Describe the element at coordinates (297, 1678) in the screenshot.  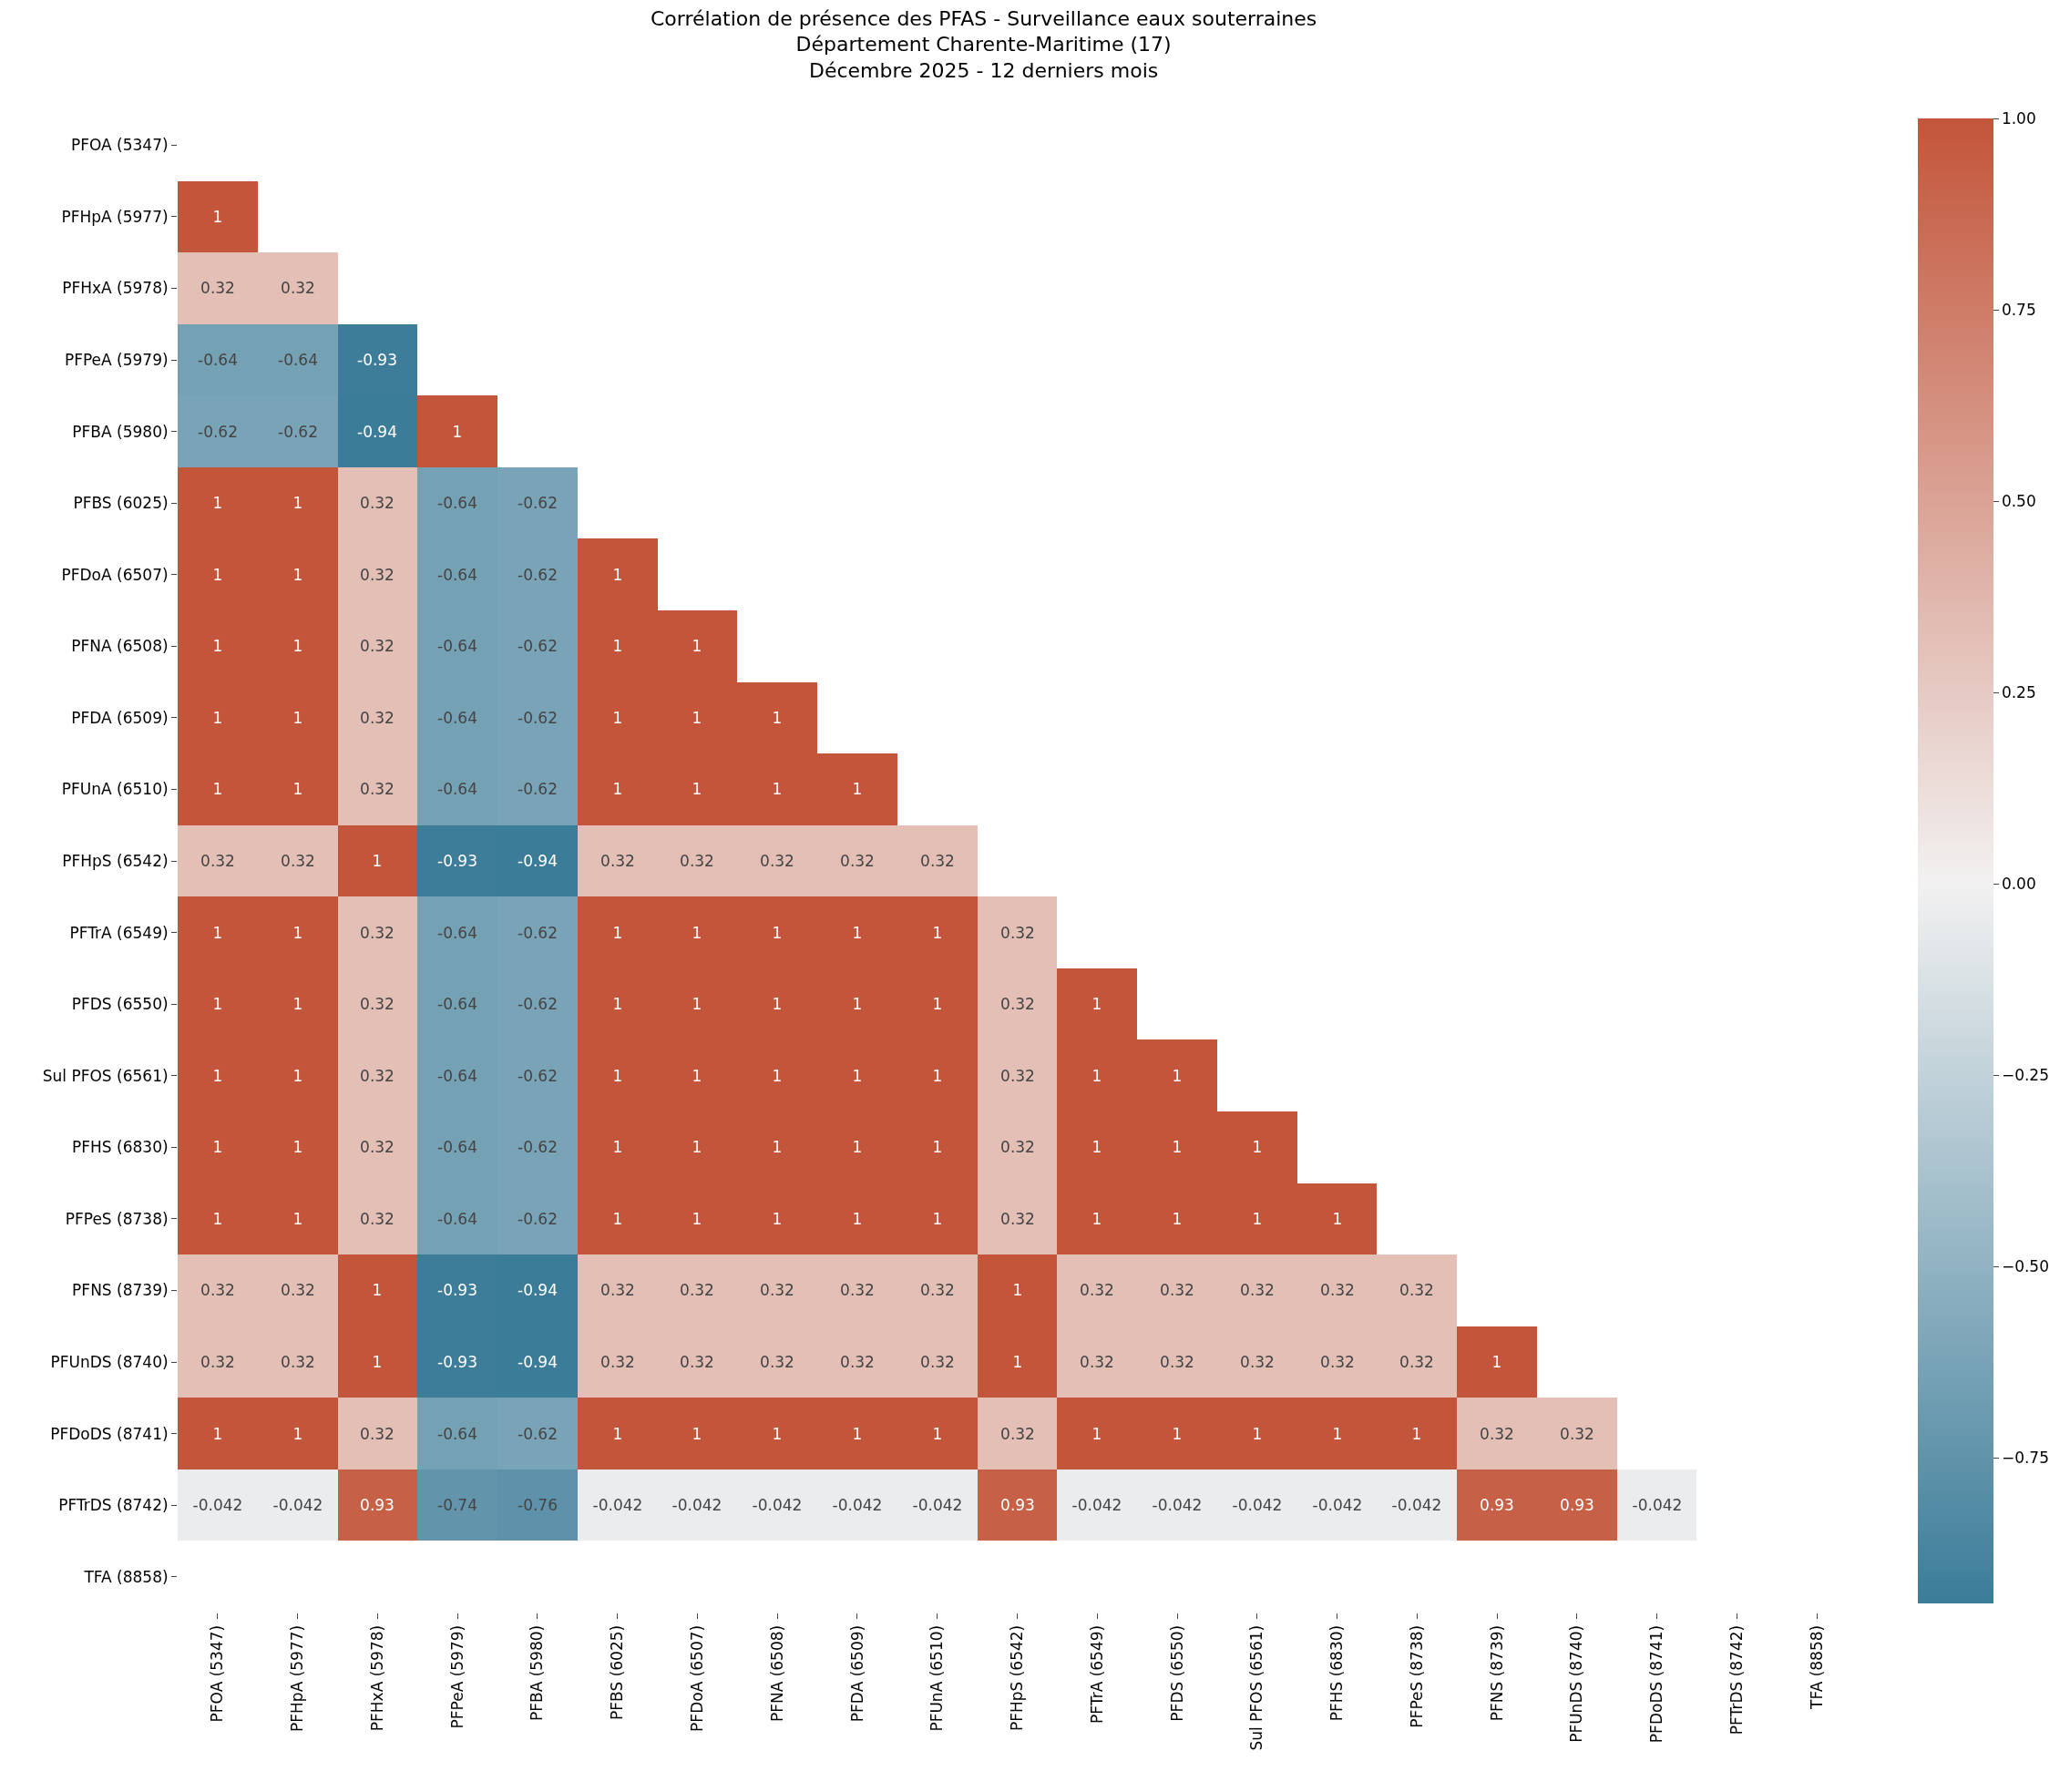
I see `x-tick-label: PFHpA (5977)` at that location.